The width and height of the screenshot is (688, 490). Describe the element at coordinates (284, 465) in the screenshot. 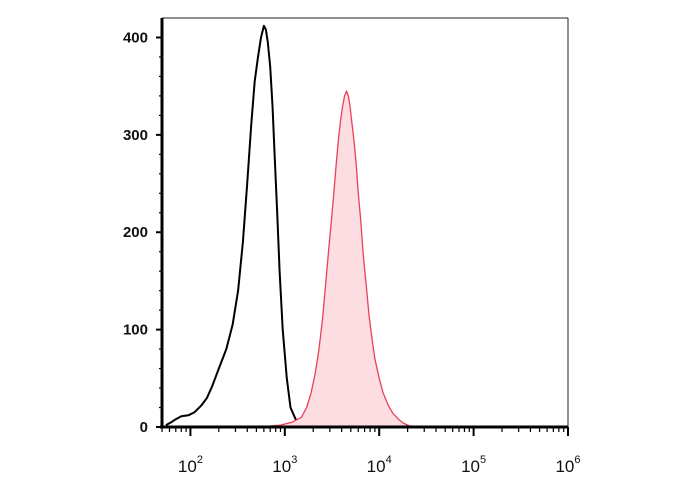

I see `x-tick-label: 10³` at that location.